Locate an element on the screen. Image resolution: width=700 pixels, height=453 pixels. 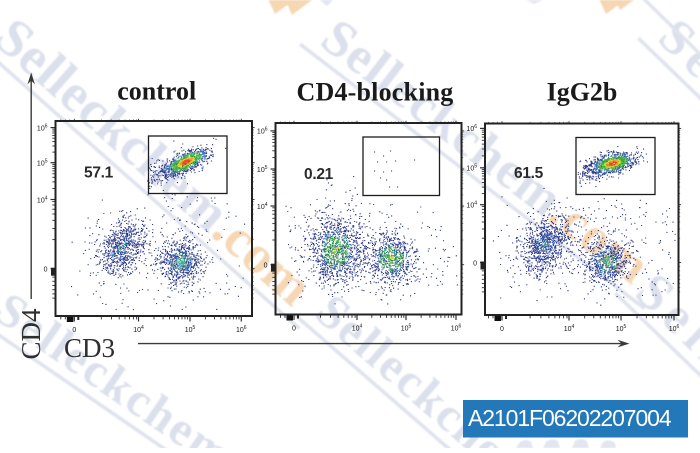
svg-text: A2101F06202207004 is located at coordinates (570, 418).